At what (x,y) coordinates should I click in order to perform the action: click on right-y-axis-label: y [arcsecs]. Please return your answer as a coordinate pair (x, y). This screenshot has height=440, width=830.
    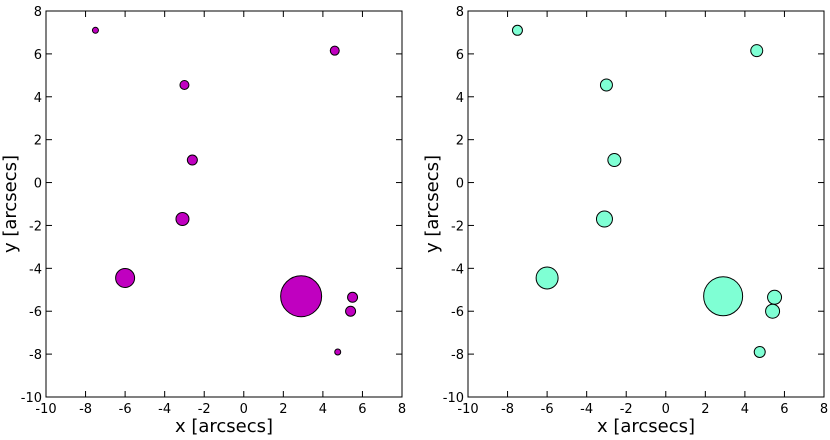
    Looking at the image, I should click on (432, 204).